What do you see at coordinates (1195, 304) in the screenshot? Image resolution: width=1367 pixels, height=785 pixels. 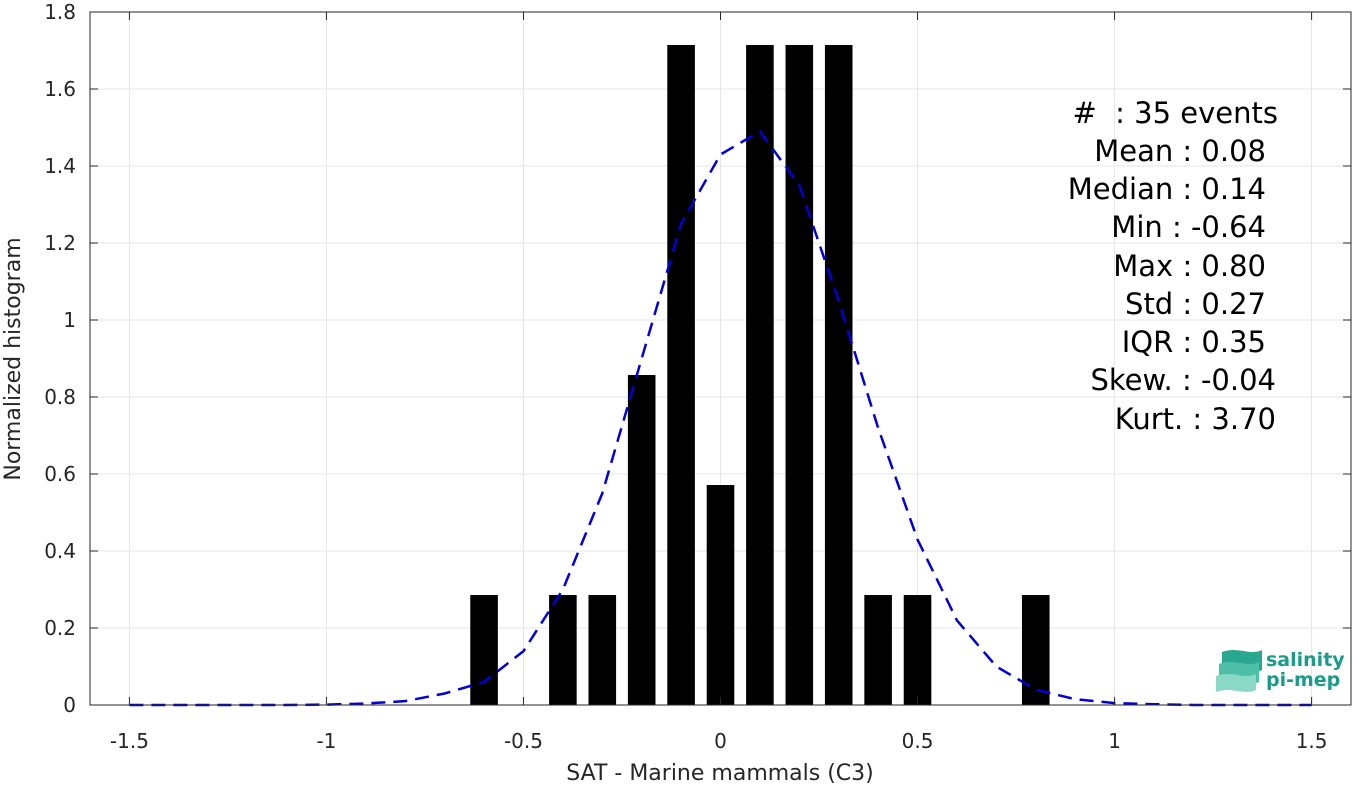 I see `stat-std: Std : 0.27` at bounding box center [1195, 304].